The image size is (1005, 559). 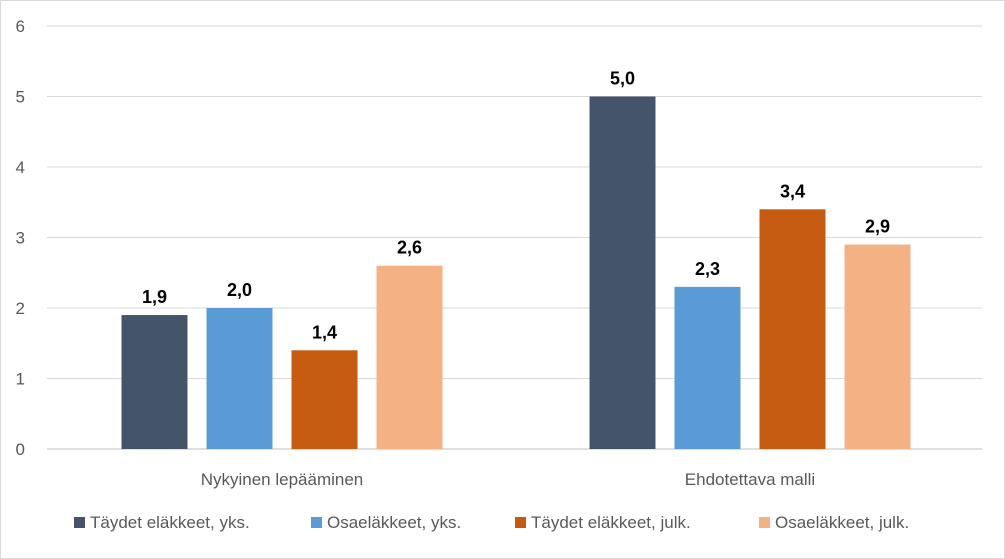 I want to click on y-tick-label: 5, so click(x=20, y=97).